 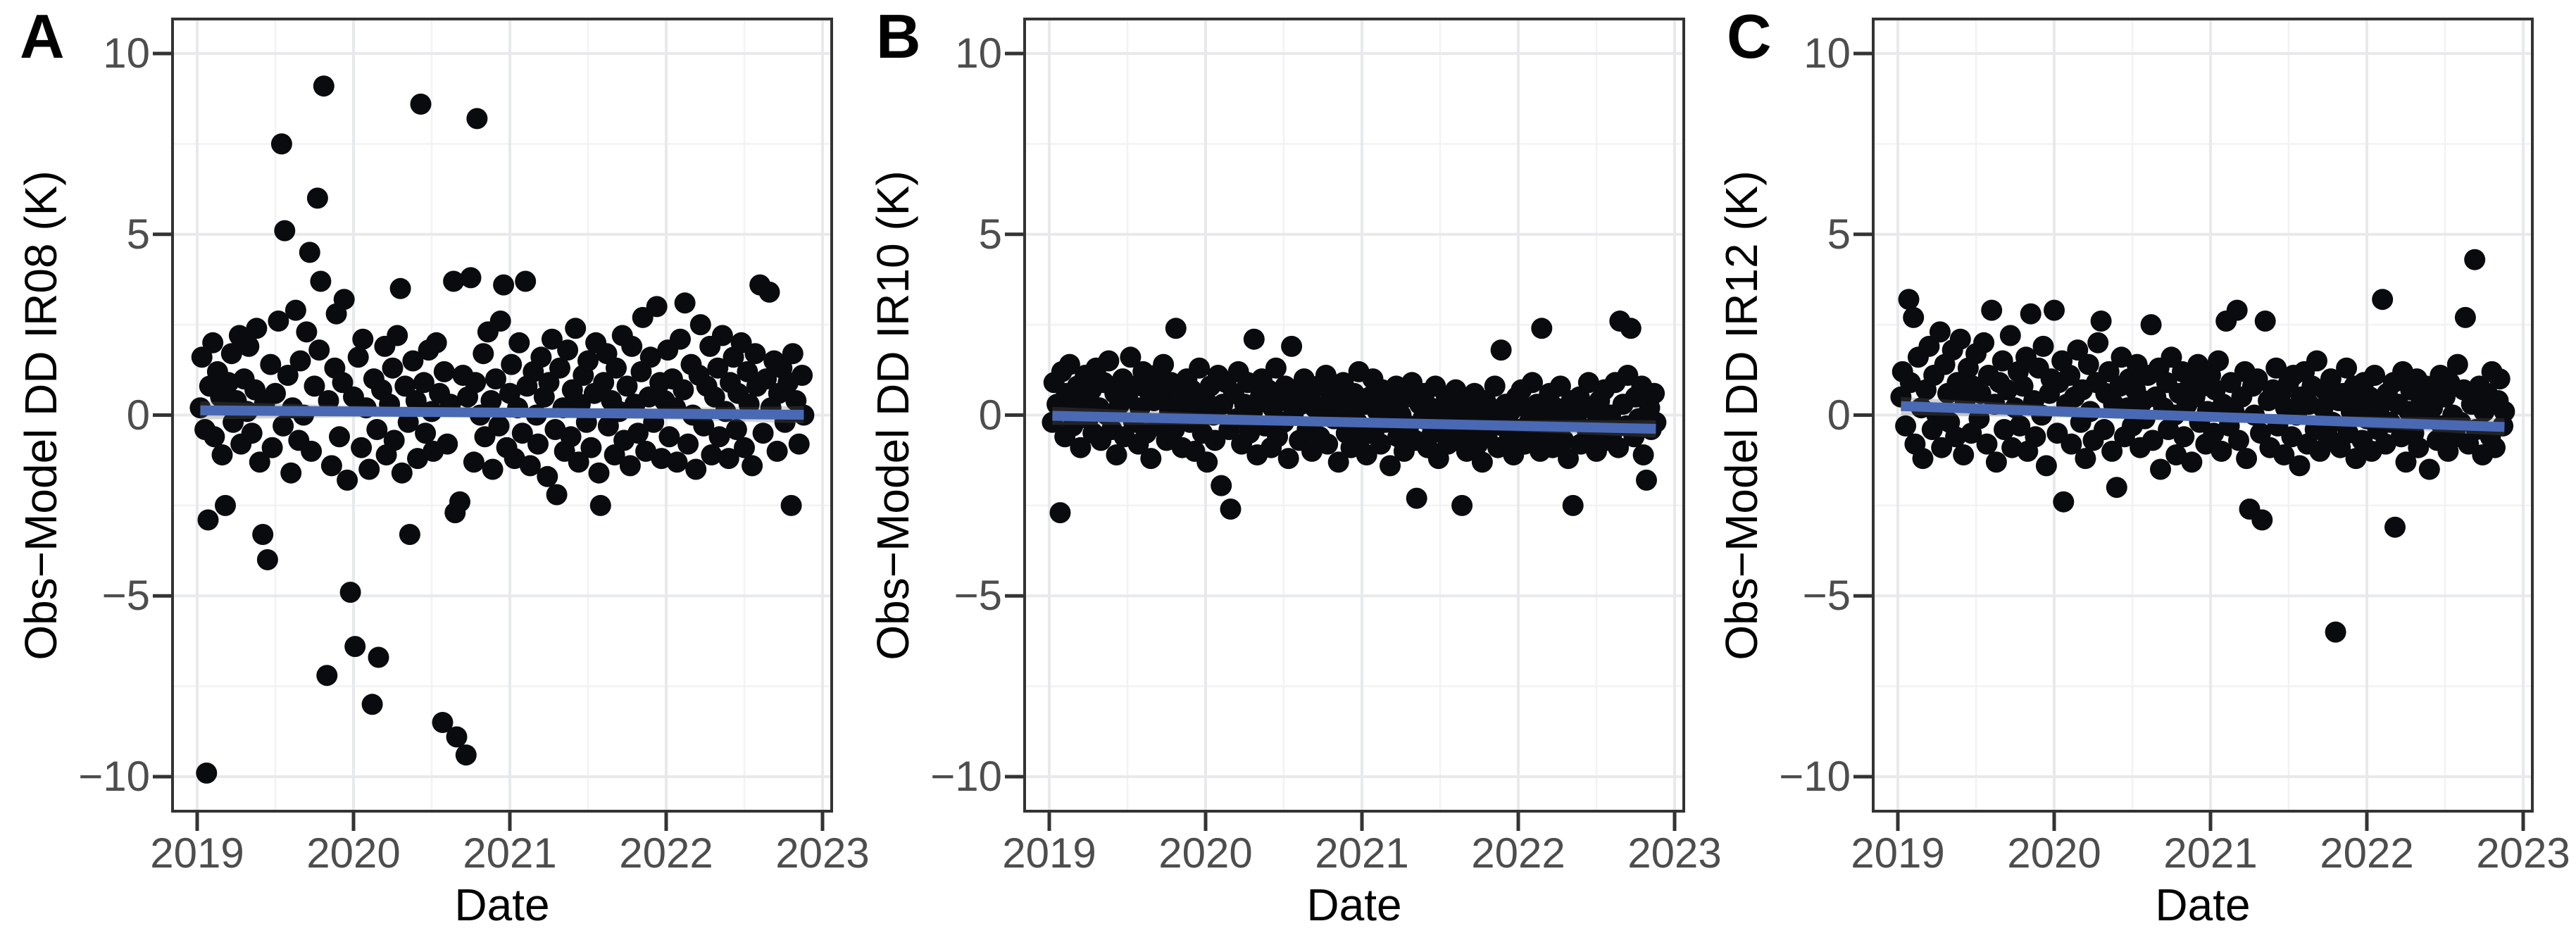 What do you see at coordinates (893, 415) in the screenshot?
I see `y-axis-title-b: Obs−Model DD IR10 (K)` at bounding box center [893, 415].